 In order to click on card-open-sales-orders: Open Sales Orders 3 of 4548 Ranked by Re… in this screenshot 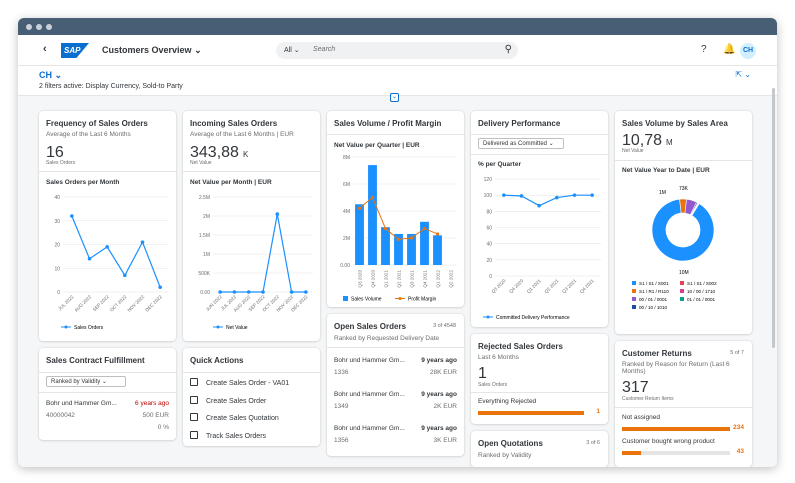, I will do `click(395, 385)`.